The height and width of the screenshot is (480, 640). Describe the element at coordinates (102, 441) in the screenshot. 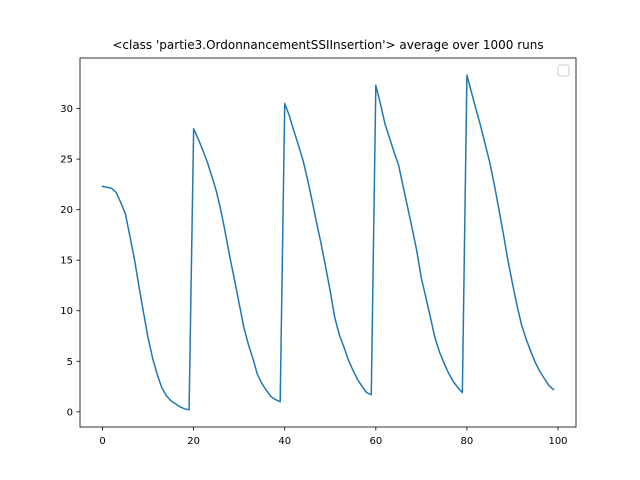

I see `x-tick-label: 0` at that location.